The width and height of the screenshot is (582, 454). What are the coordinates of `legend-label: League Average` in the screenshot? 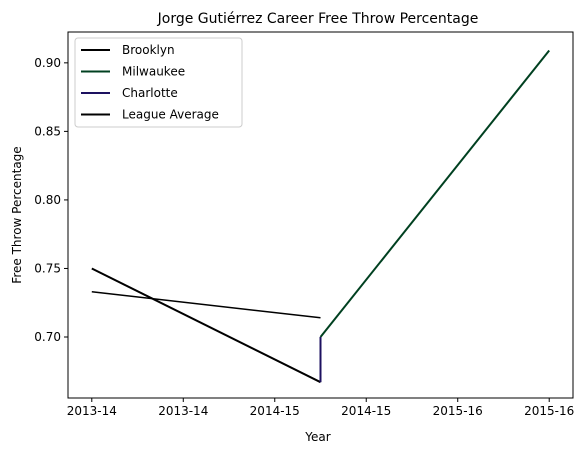 It's located at (170, 115).